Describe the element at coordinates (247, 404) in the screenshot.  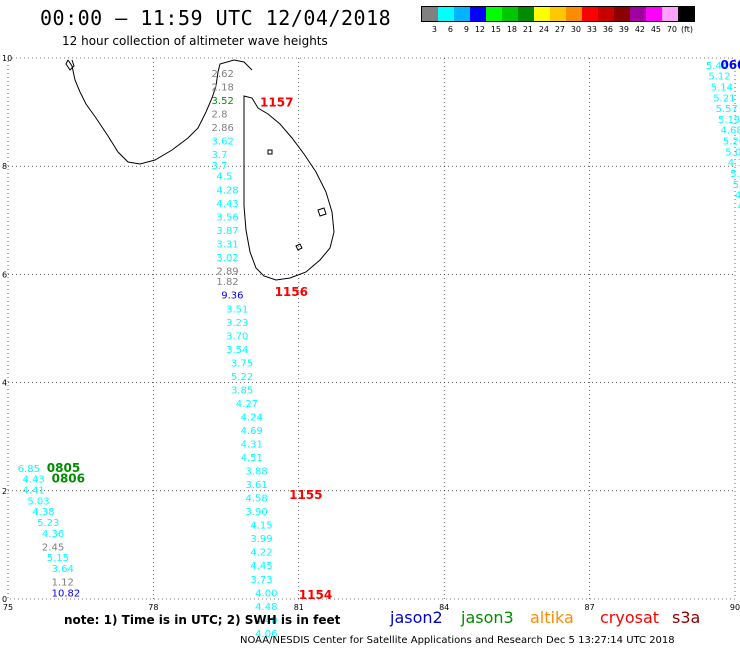
I see `wave-height-value: 4.27` at that location.